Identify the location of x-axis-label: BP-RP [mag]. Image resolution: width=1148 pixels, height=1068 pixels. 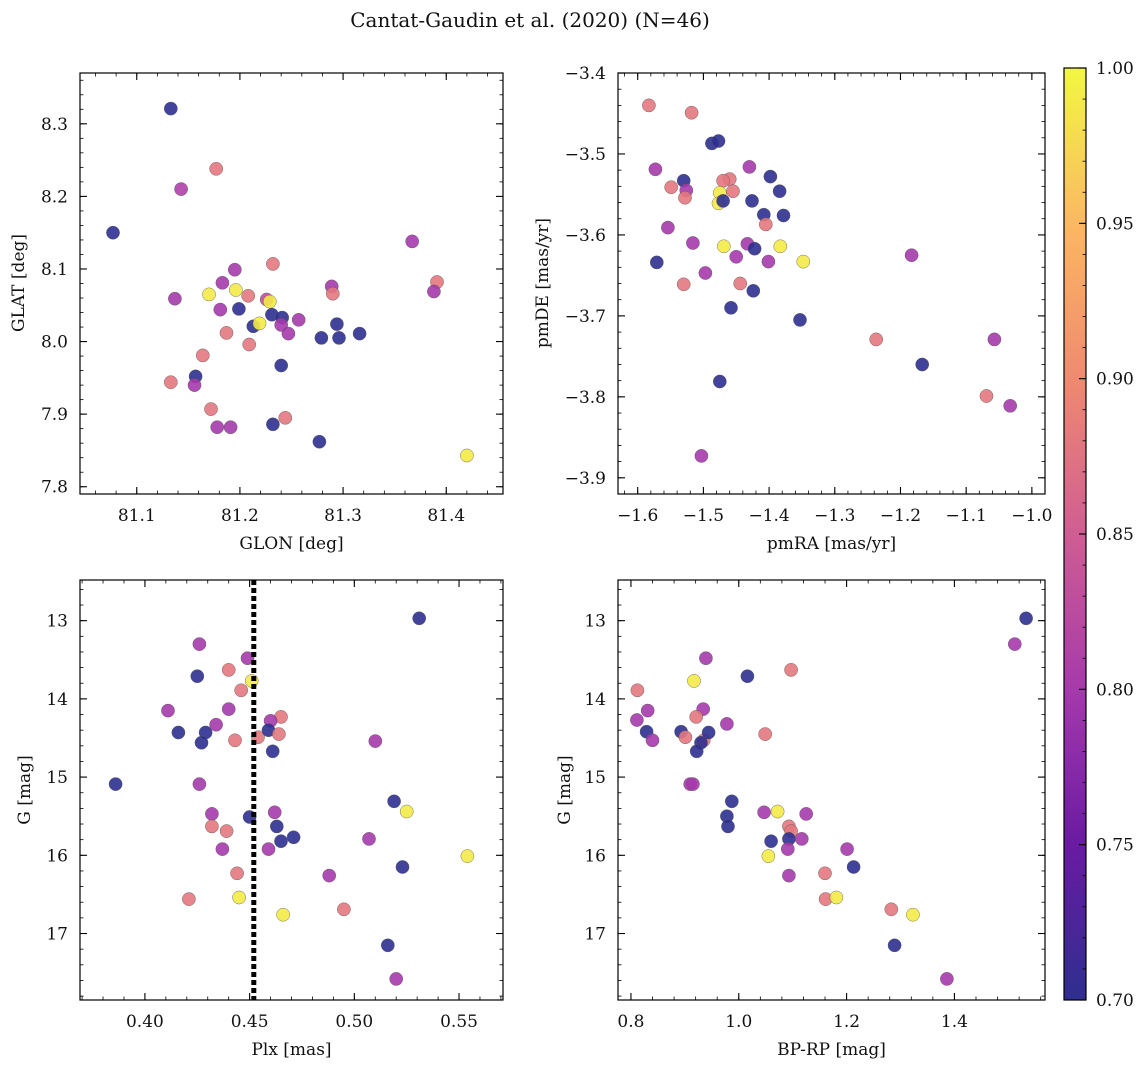
(831, 1050).